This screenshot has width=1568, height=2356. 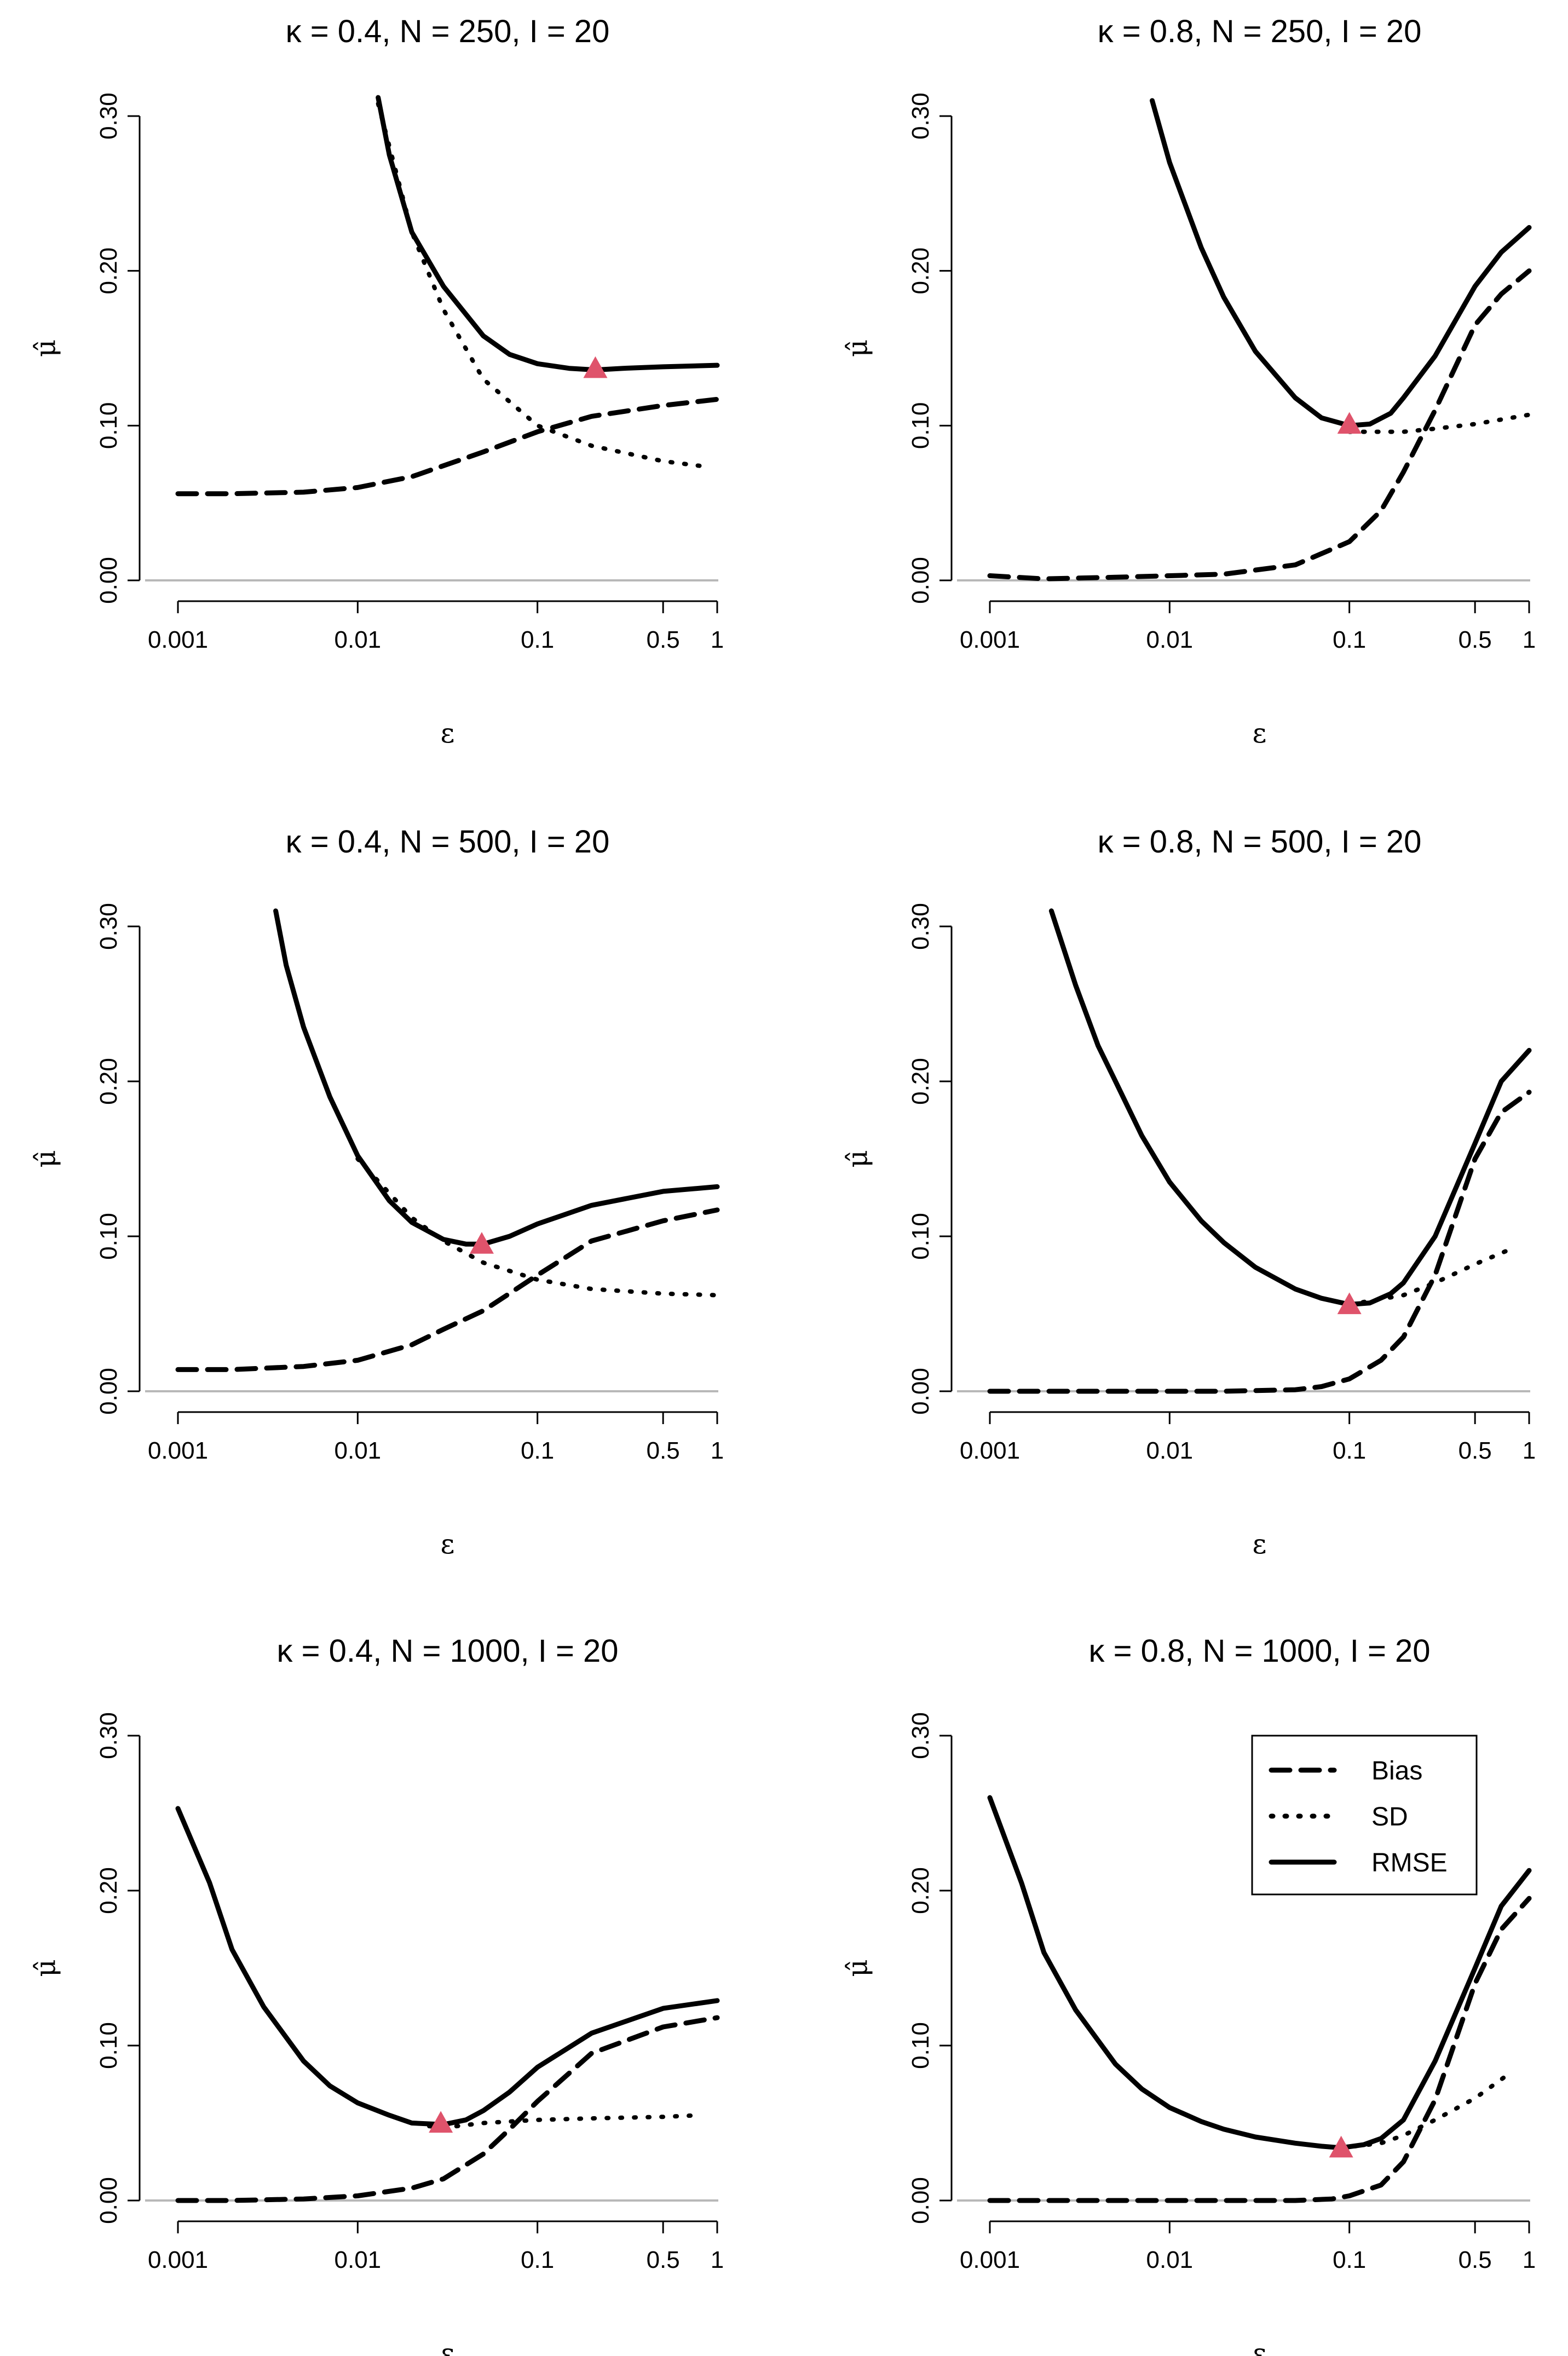 What do you see at coordinates (448, 842) in the screenshot?
I see `chart-title: κ = 0.4, N = 500, I = 20` at bounding box center [448, 842].